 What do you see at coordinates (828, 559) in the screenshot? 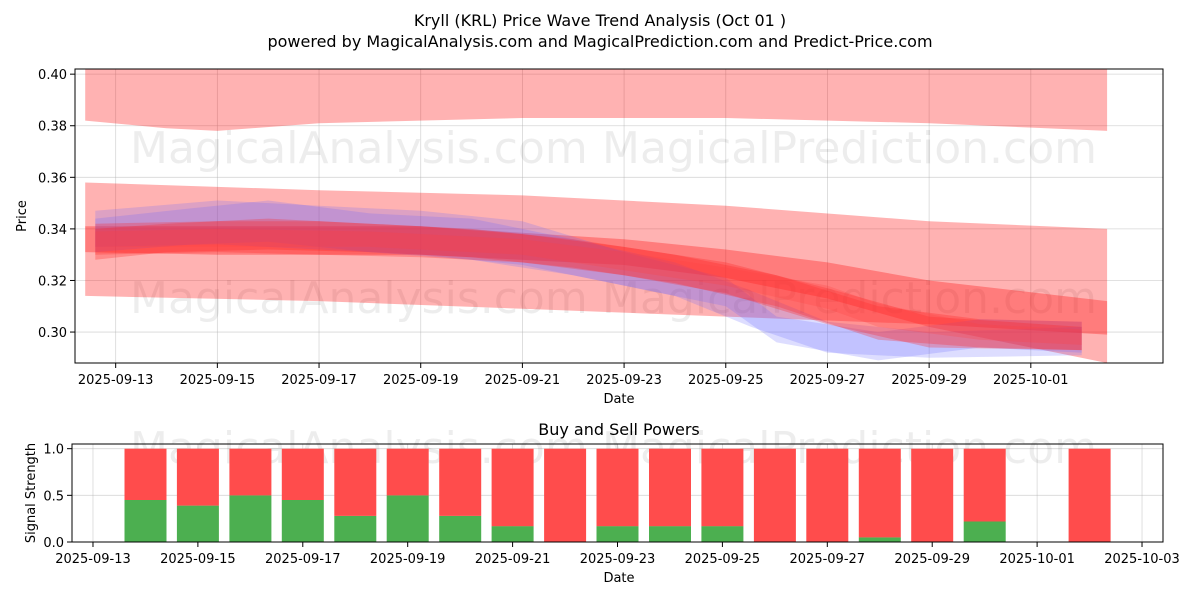
I see `buy-sell-x-tick-label: 2025-09-27` at bounding box center [828, 559].